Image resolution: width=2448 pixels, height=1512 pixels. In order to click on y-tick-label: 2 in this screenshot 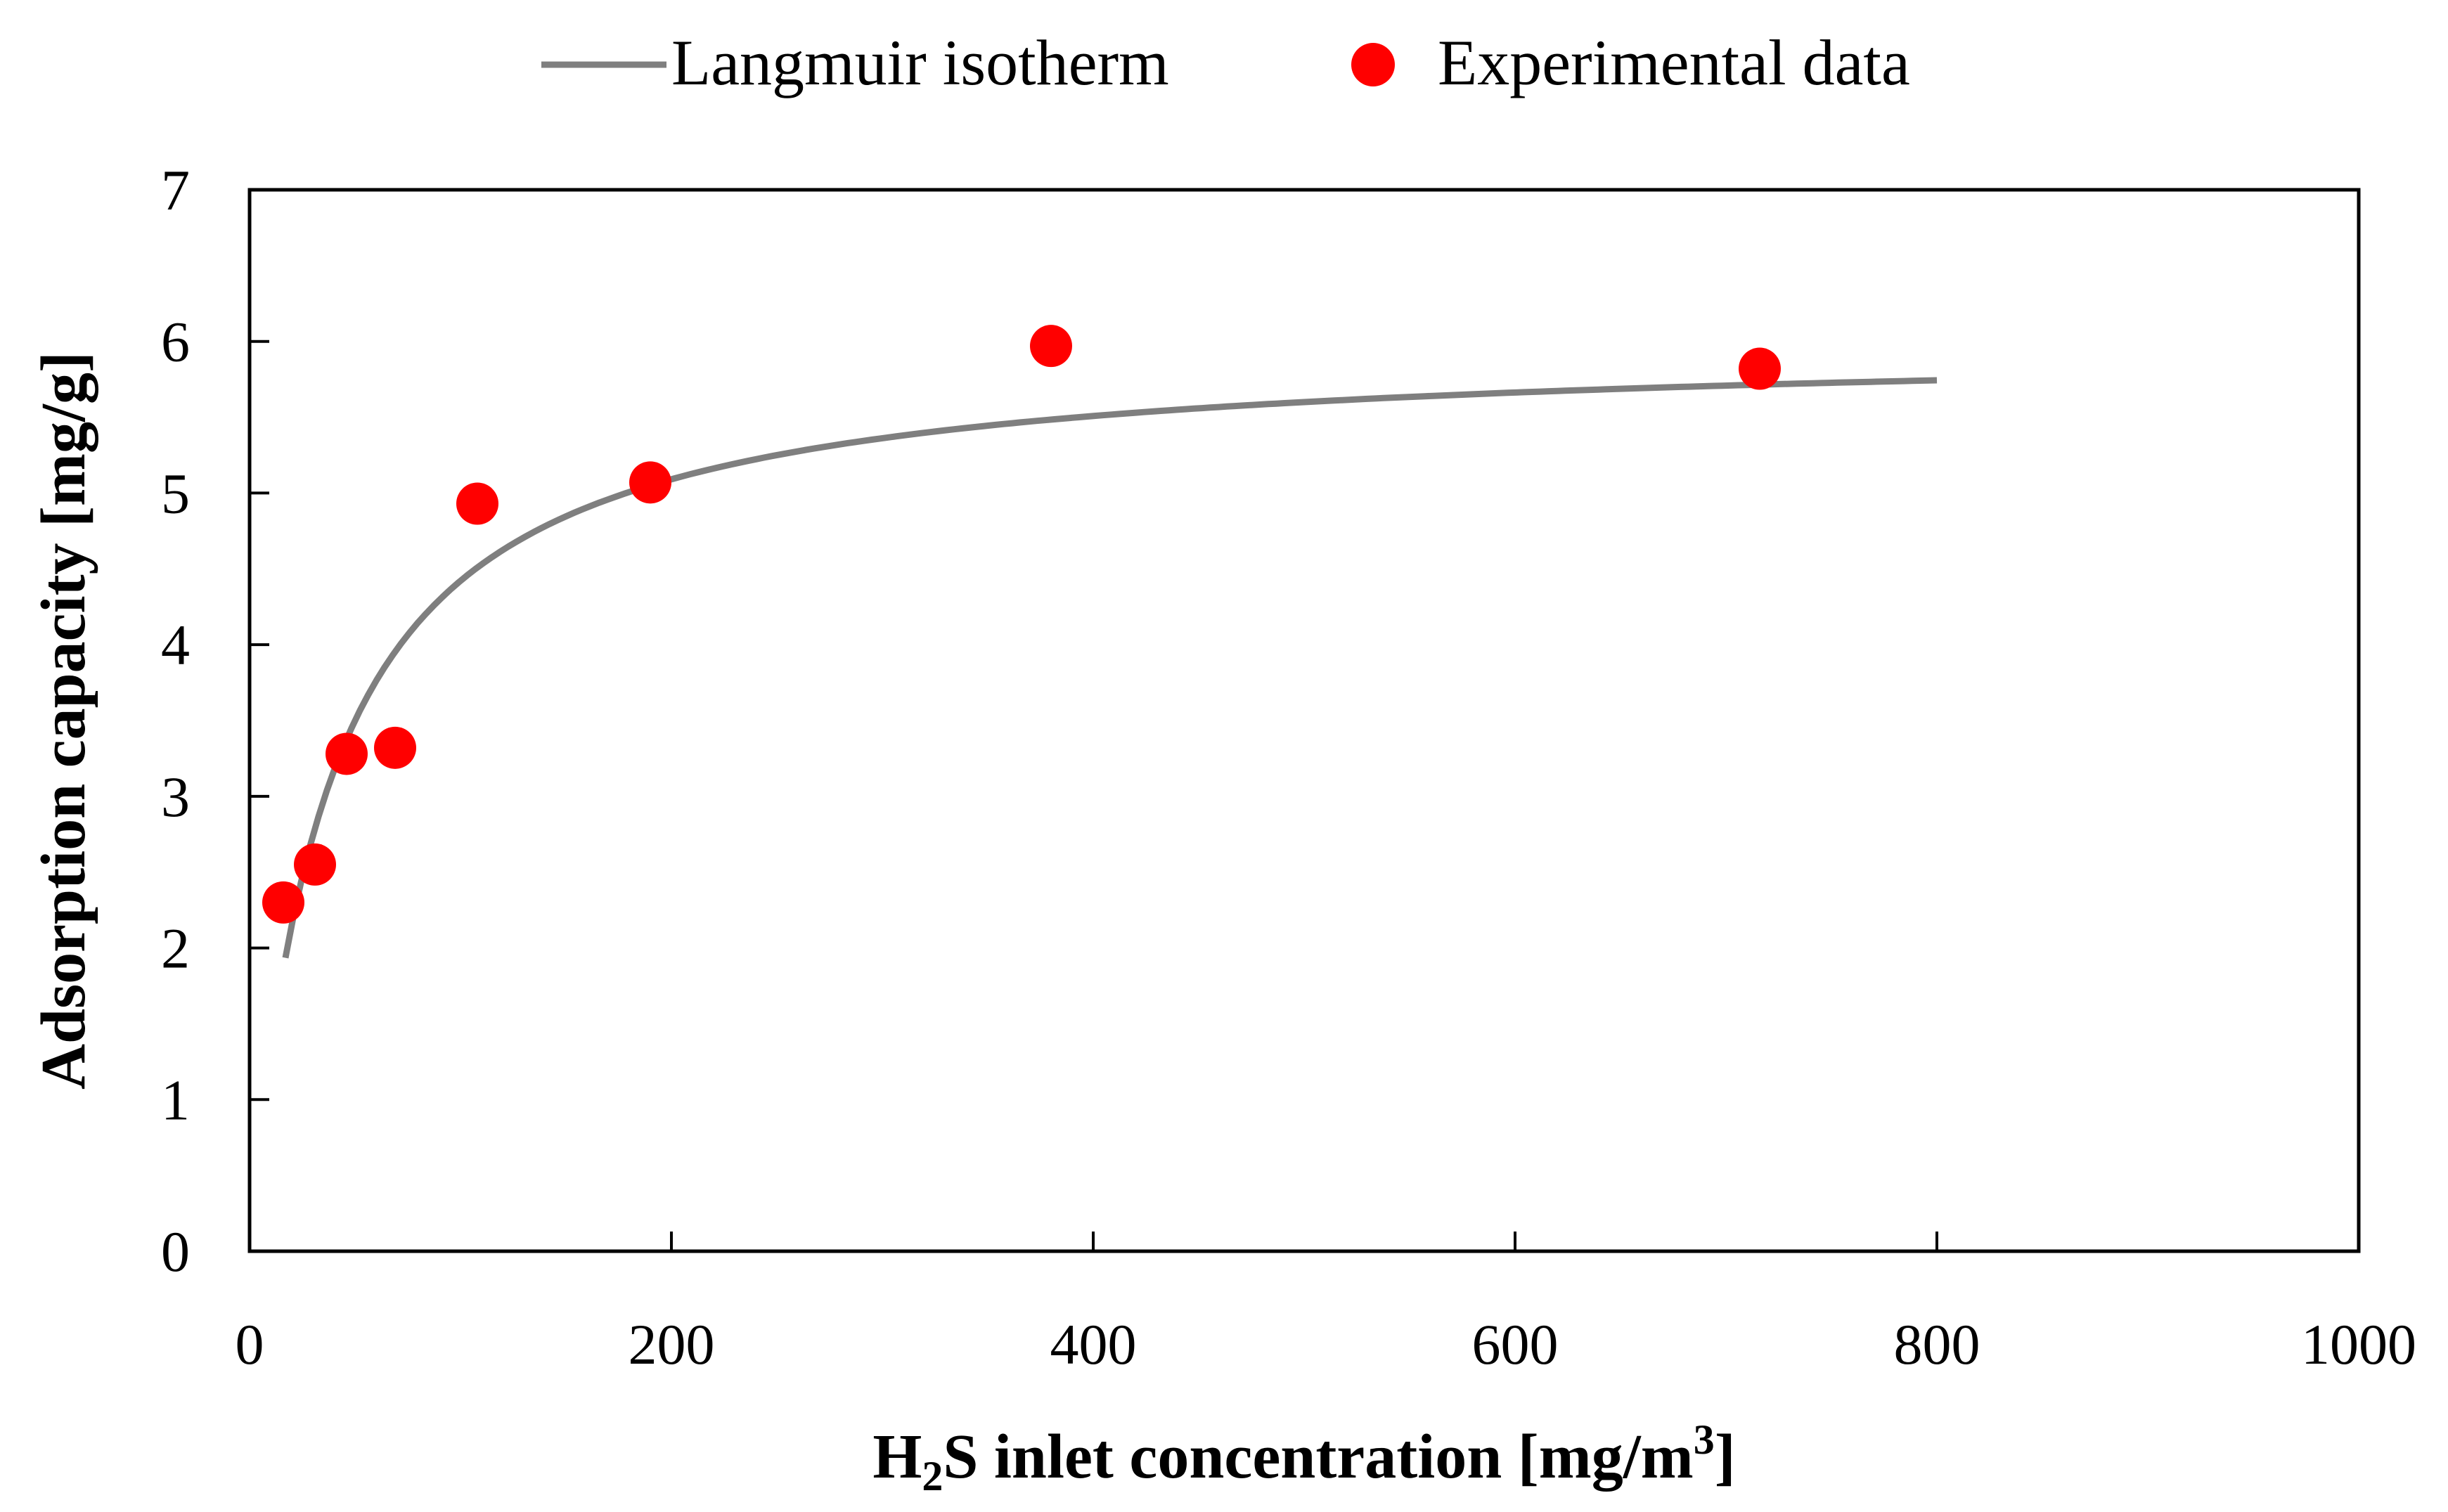, I will do `click(175, 949)`.